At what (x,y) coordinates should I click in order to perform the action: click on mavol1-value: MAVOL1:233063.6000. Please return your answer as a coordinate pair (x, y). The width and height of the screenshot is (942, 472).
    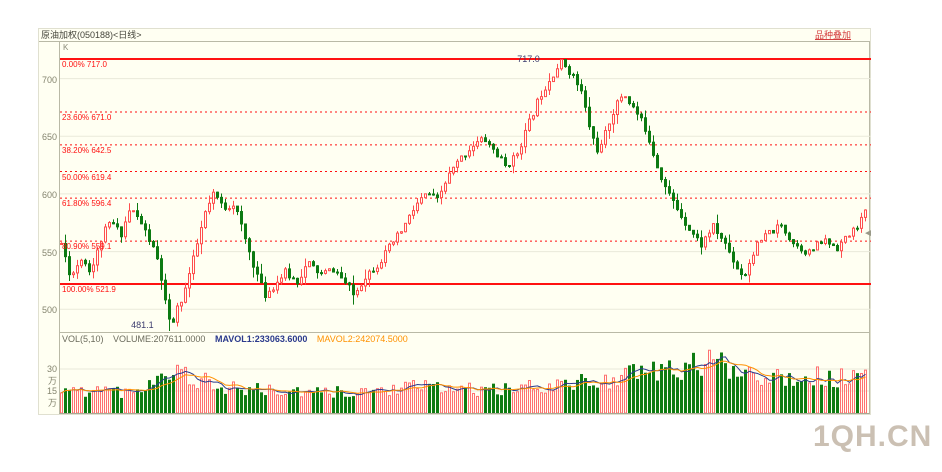
    Looking at the image, I should click on (261, 339).